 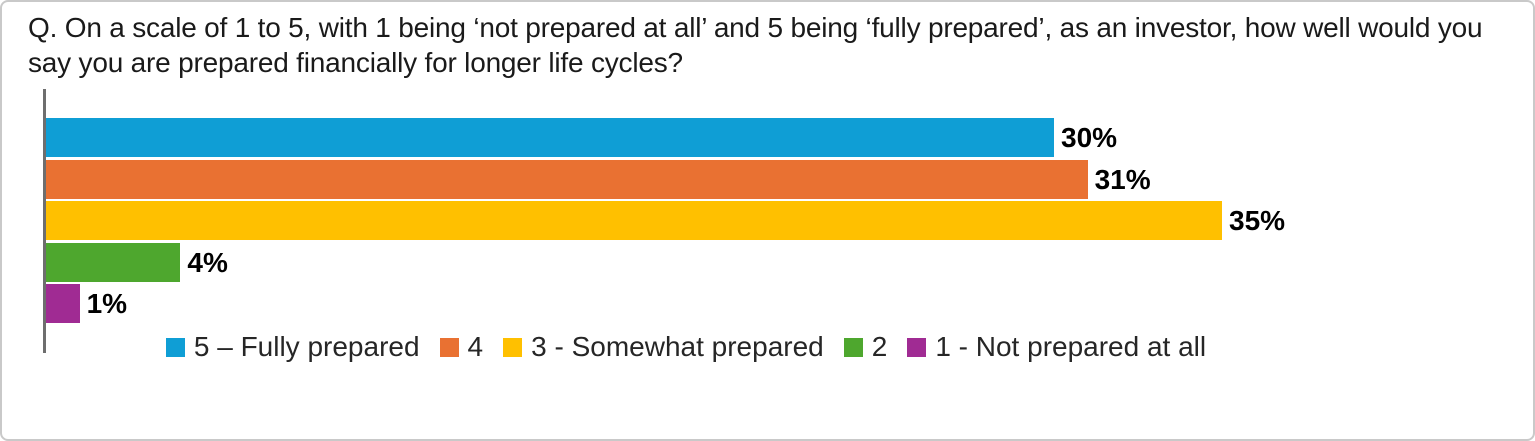 I want to click on bar-row: 35%, so click(x=665, y=220).